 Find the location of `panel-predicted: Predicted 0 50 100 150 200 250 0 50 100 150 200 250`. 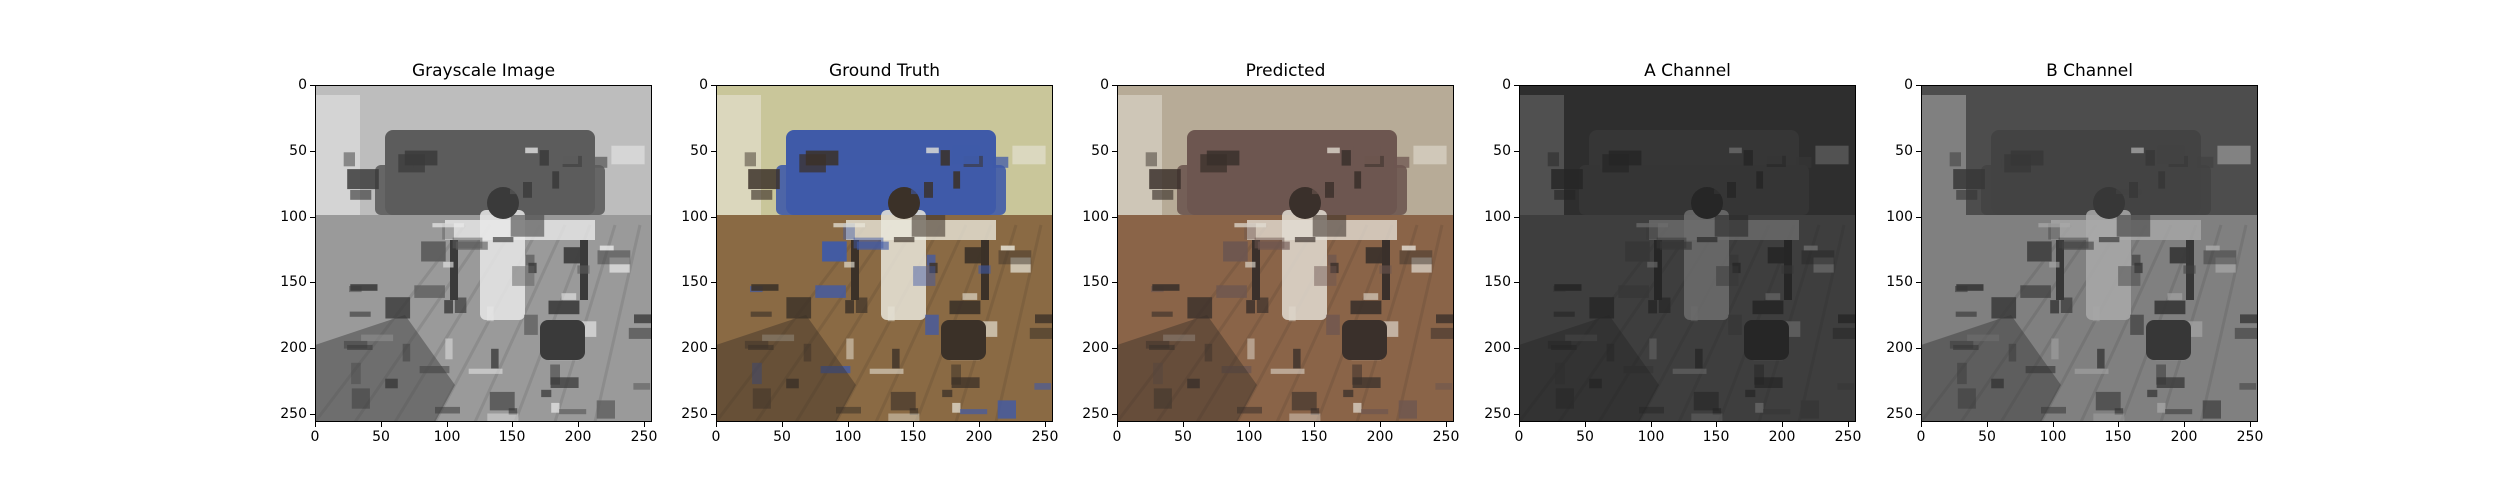

panel-predicted: Predicted 0 50 100 150 200 250 0 50 100 150 200 250 is located at coordinates (1270, 253).